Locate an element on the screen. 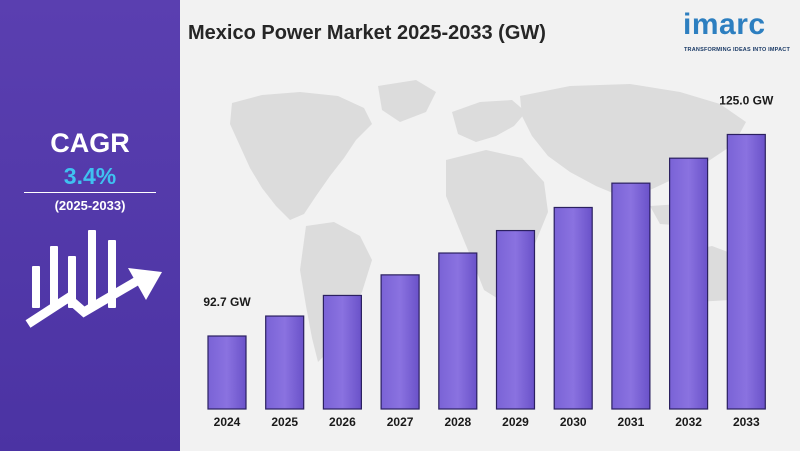 The image size is (800, 451). bar-2033 is located at coordinates (746, 271).